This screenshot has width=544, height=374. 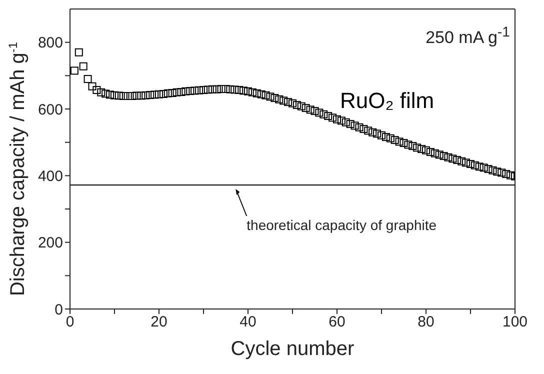 What do you see at coordinates (58, 309) in the screenshot?
I see `y-tick-label: 0` at bounding box center [58, 309].